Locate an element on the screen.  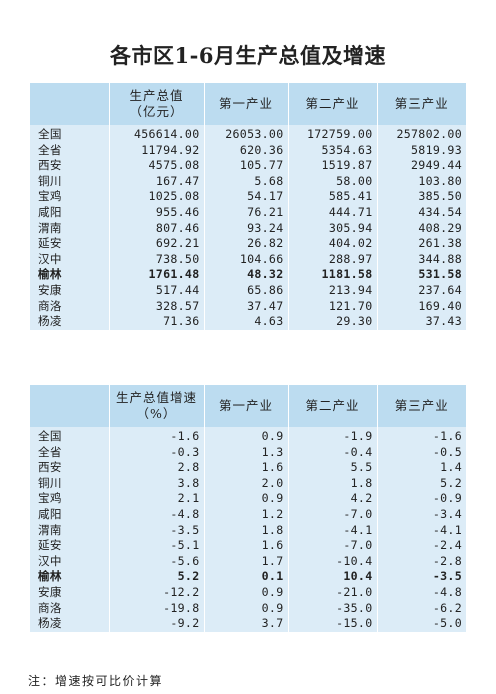
value-cell: 11794.92 is located at coordinates (157, 150).